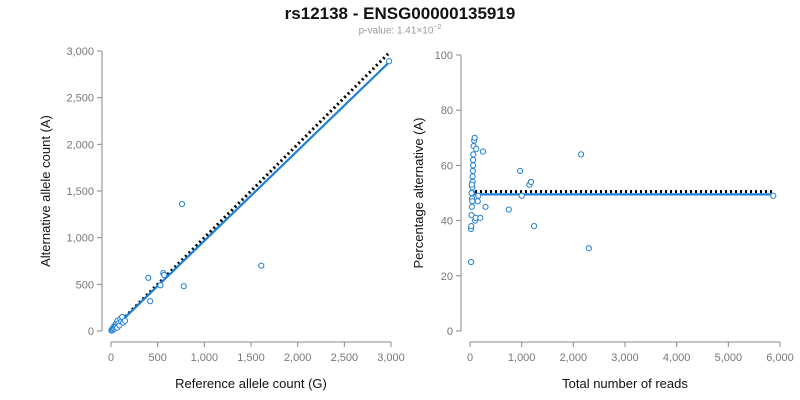 This screenshot has width=800, height=400. Describe the element at coordinates (80, 99) in the screenshot. I see `y-tick-label: 2,500` at that location.